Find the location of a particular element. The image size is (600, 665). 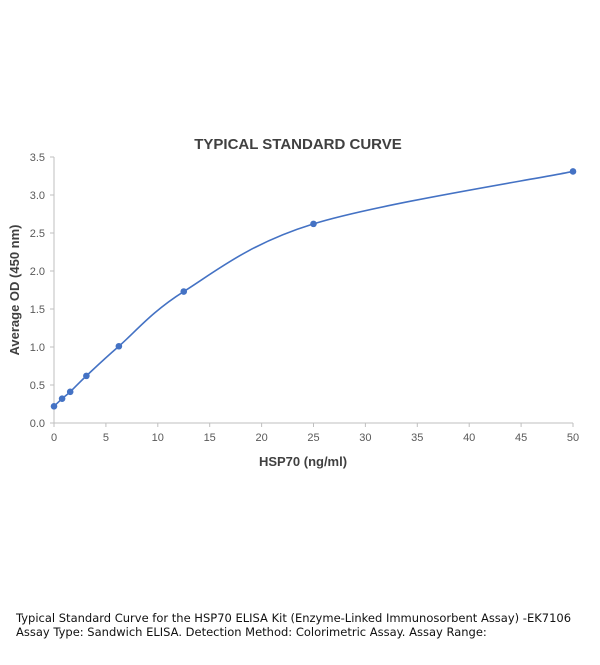

y-tick-label: 0.5 is located at coordinates (37, 386).